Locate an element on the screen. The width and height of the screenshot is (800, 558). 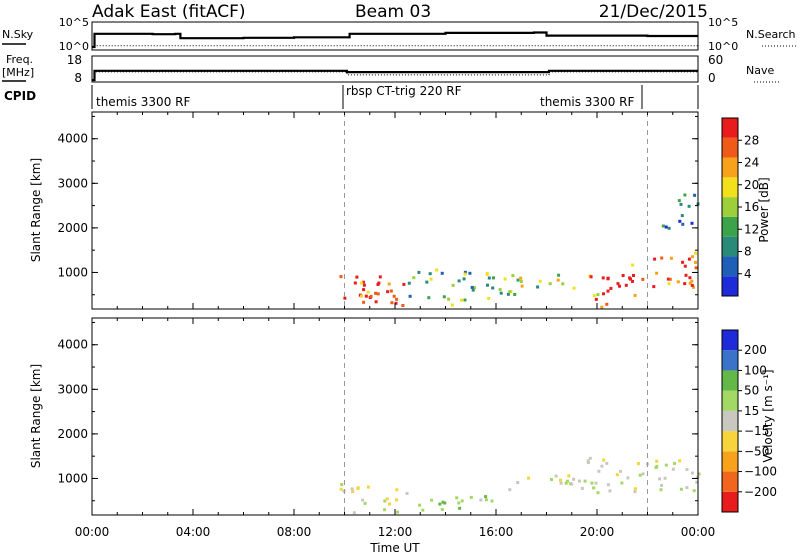
x-tick-label: 16:00 is located at coordinates (496, 532).